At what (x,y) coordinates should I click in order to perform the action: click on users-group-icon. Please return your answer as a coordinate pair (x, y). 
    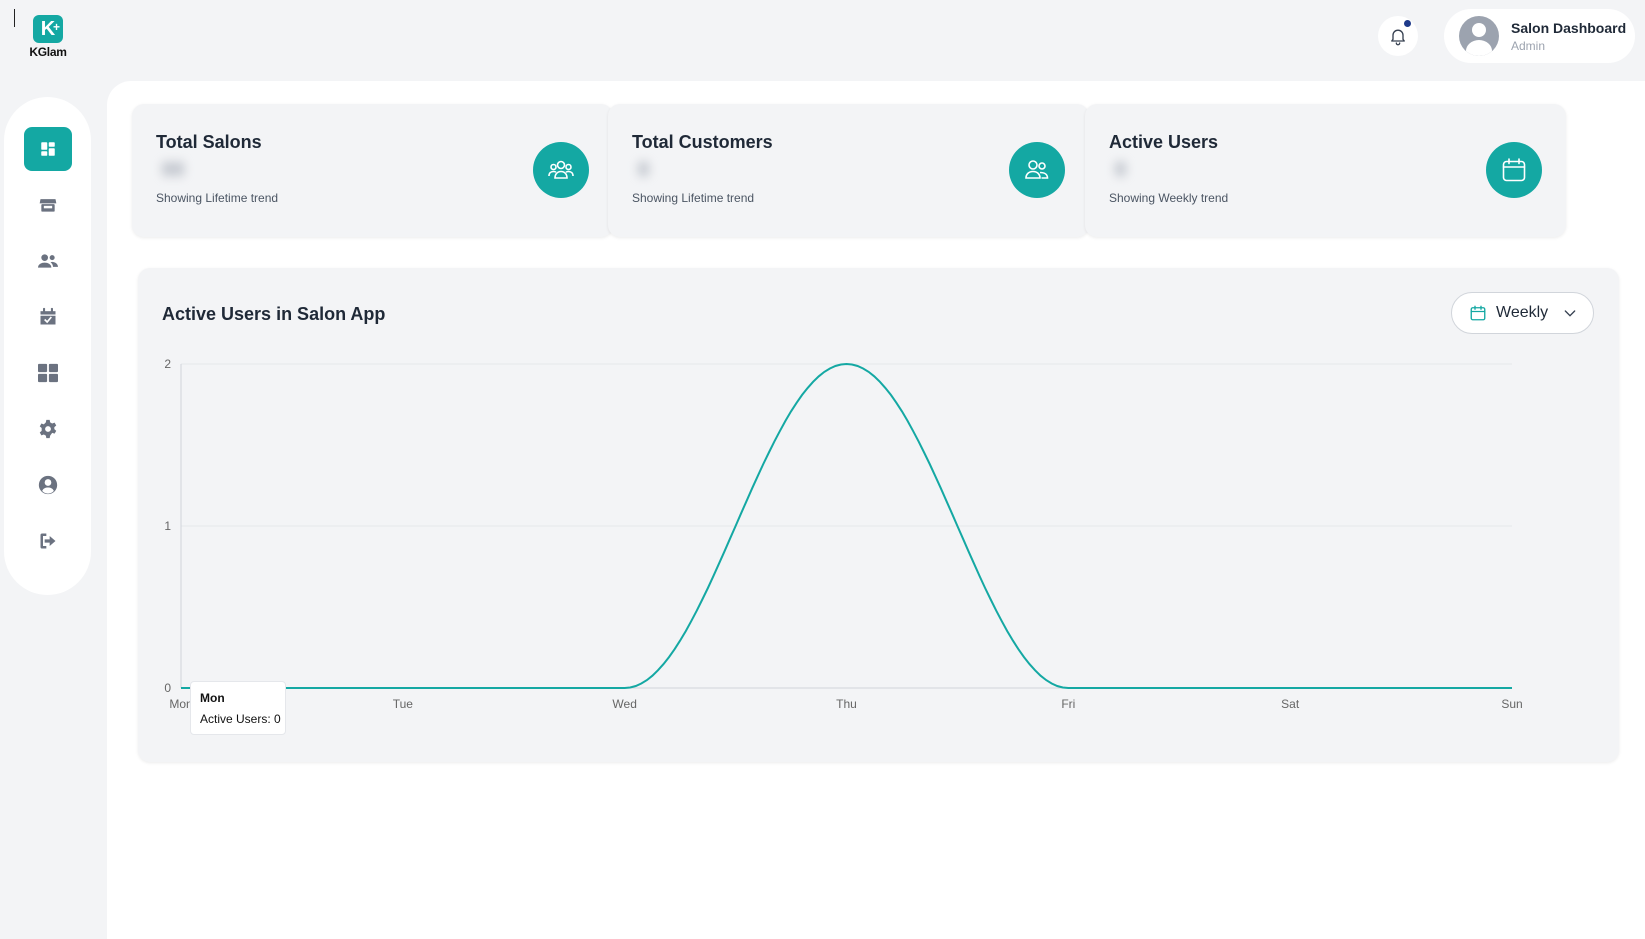
    Looking at the image, I should click on (561, 169).